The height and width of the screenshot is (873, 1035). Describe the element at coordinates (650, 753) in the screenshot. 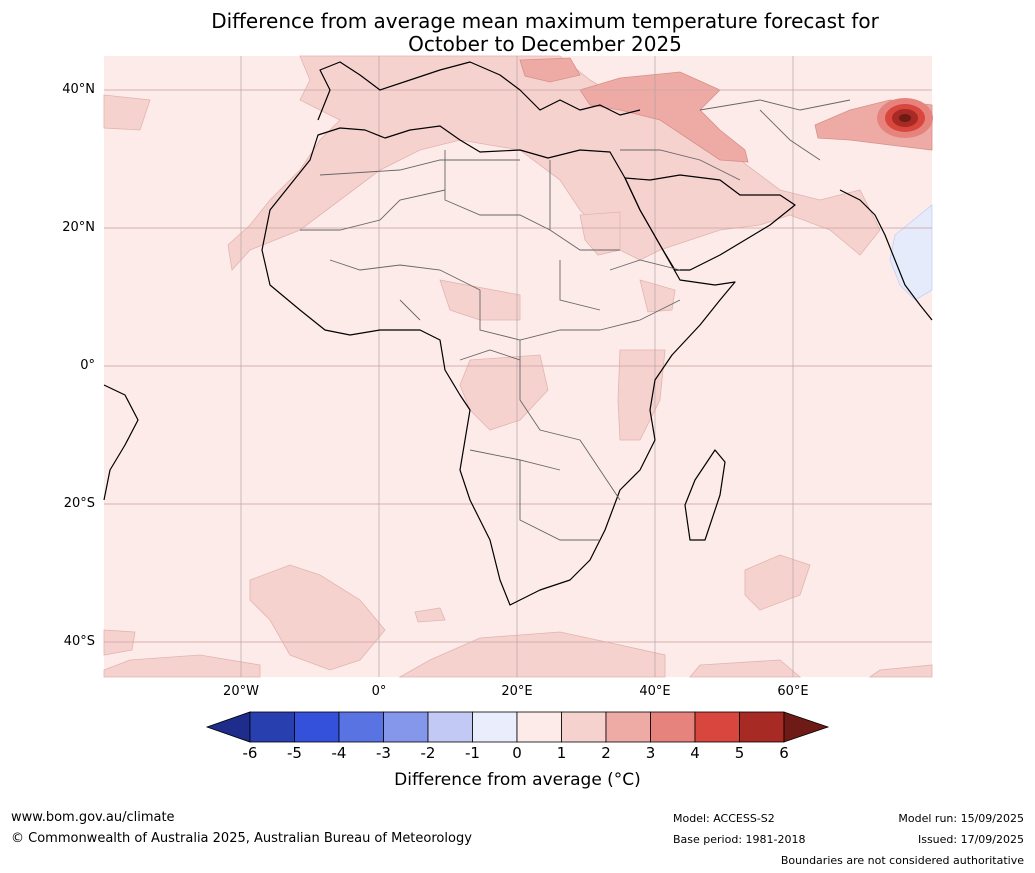

I see `colorbar-tick-label: 3` at that location.